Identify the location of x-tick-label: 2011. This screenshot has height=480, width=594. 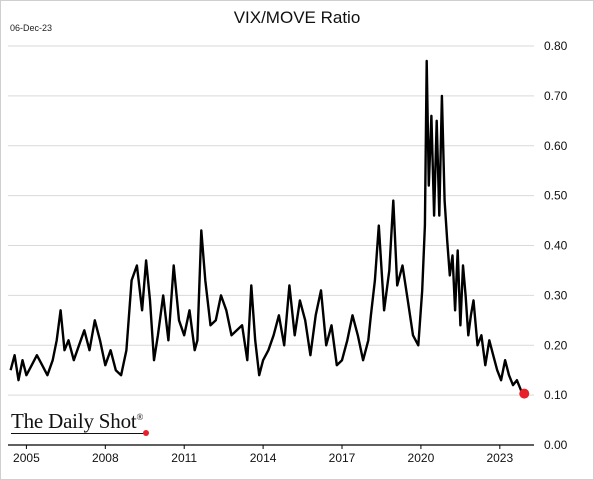
(184, 458).